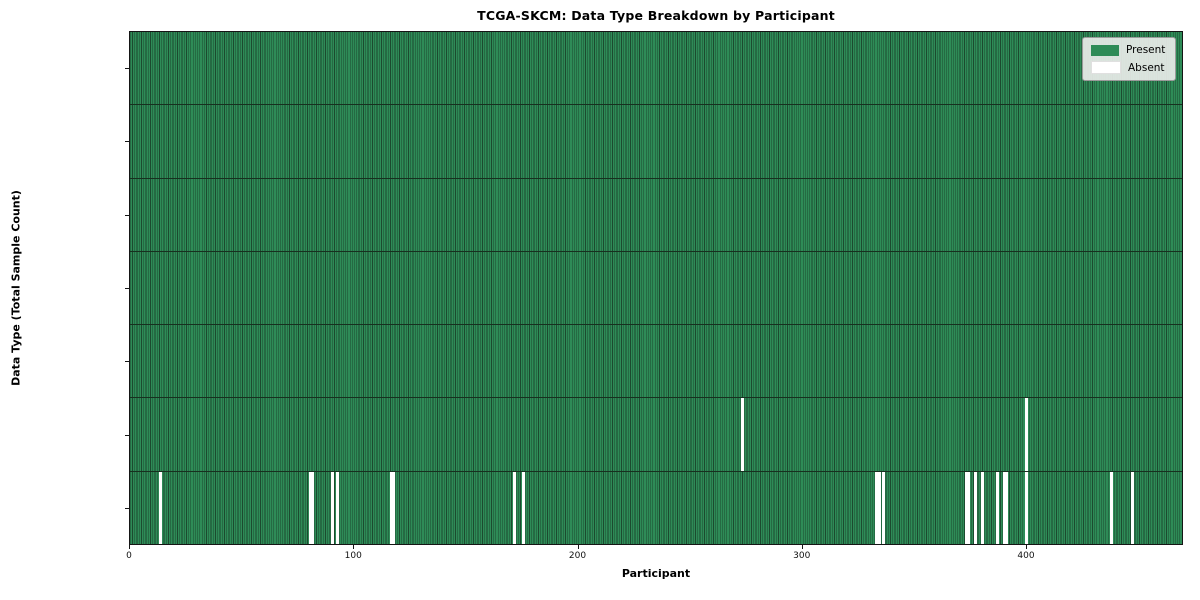 This screenshot has width=1200, height=600. I want to click on x-tick-label: 0, so click(129, 556).